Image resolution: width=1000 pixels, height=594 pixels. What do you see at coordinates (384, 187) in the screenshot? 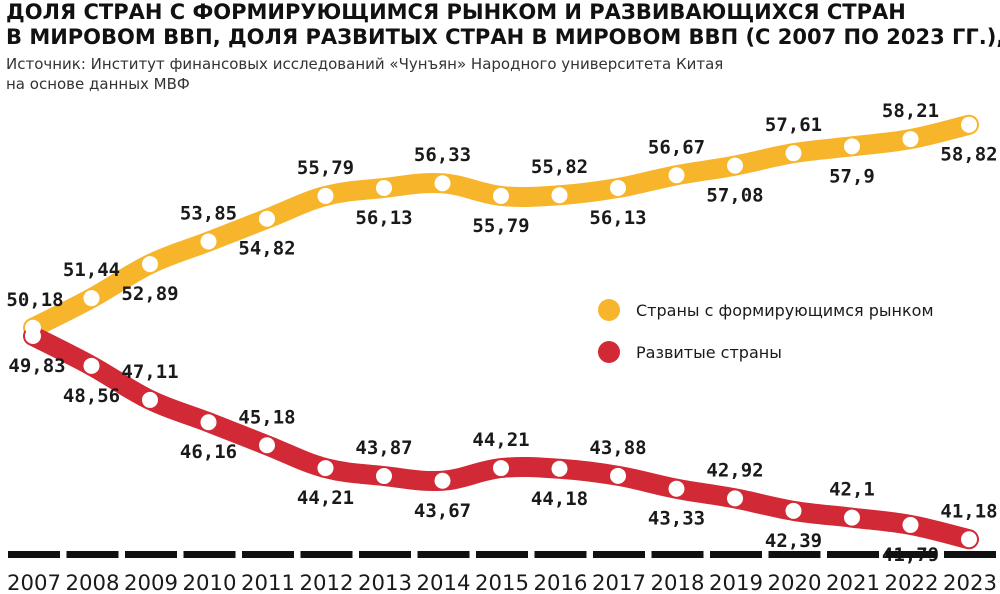
I see `marker-emerging-2013` at bounding box center [384, 187].